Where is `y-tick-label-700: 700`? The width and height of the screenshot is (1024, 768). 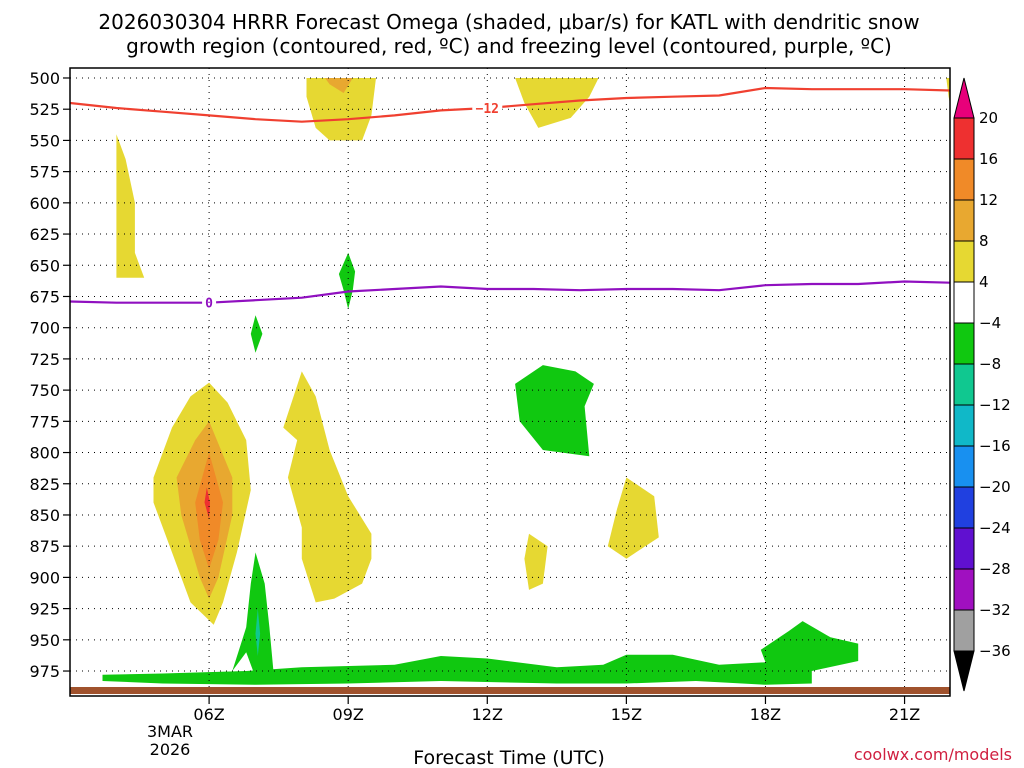
y-tick-label-700: 700 is located at coordinates (44, 328).